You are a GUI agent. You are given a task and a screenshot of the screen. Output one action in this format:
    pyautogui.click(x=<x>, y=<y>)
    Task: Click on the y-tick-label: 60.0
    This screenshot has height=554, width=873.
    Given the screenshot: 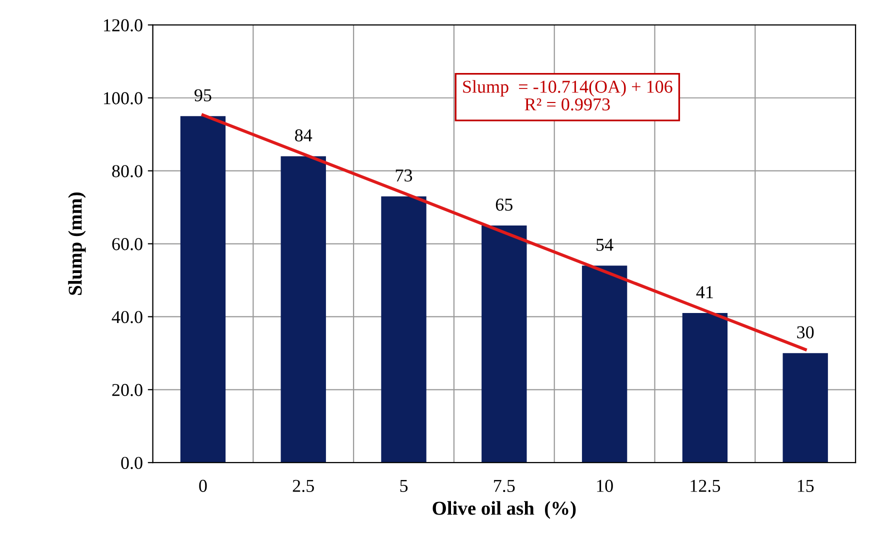 What is the action you would take?
    pyautogui.click(x=127, y=244)
    